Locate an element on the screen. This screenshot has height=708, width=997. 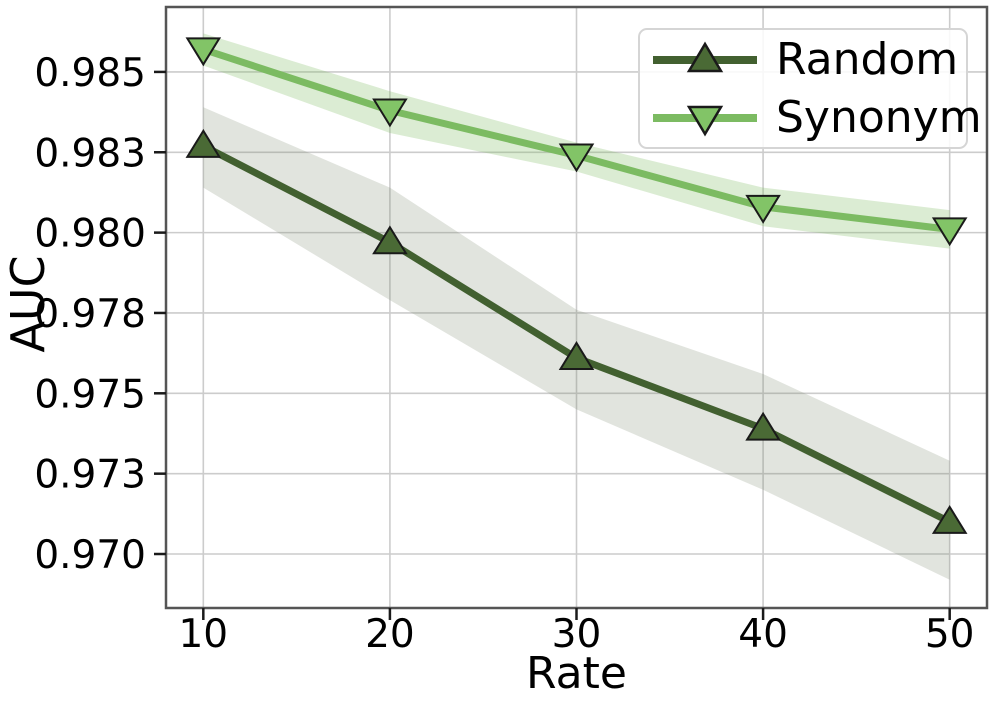
y-tick-label: 0.970 is located at coordinates (90, 555).